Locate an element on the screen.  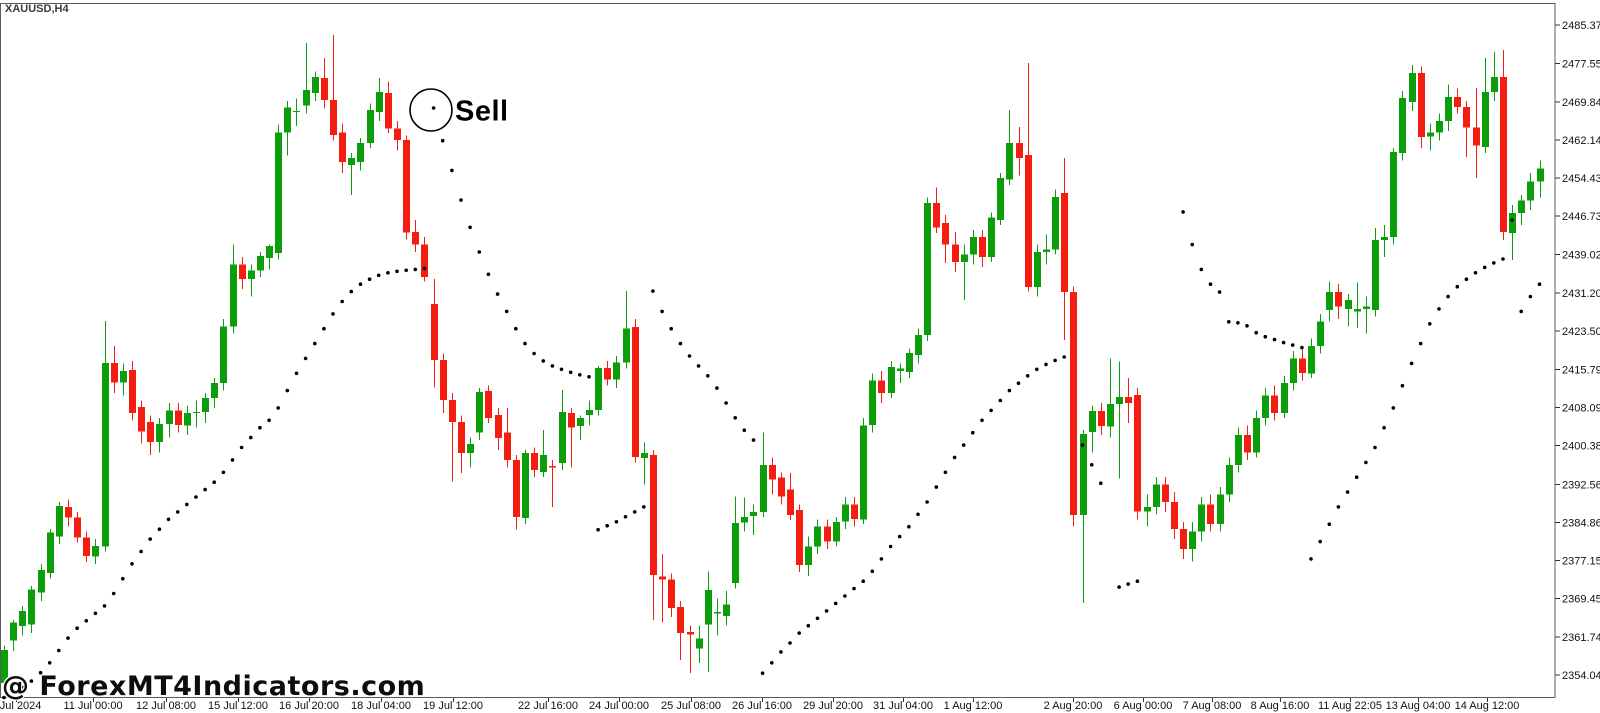
time-tick-label: 12 Jul 08:00 is located at coordinates (166, 706).